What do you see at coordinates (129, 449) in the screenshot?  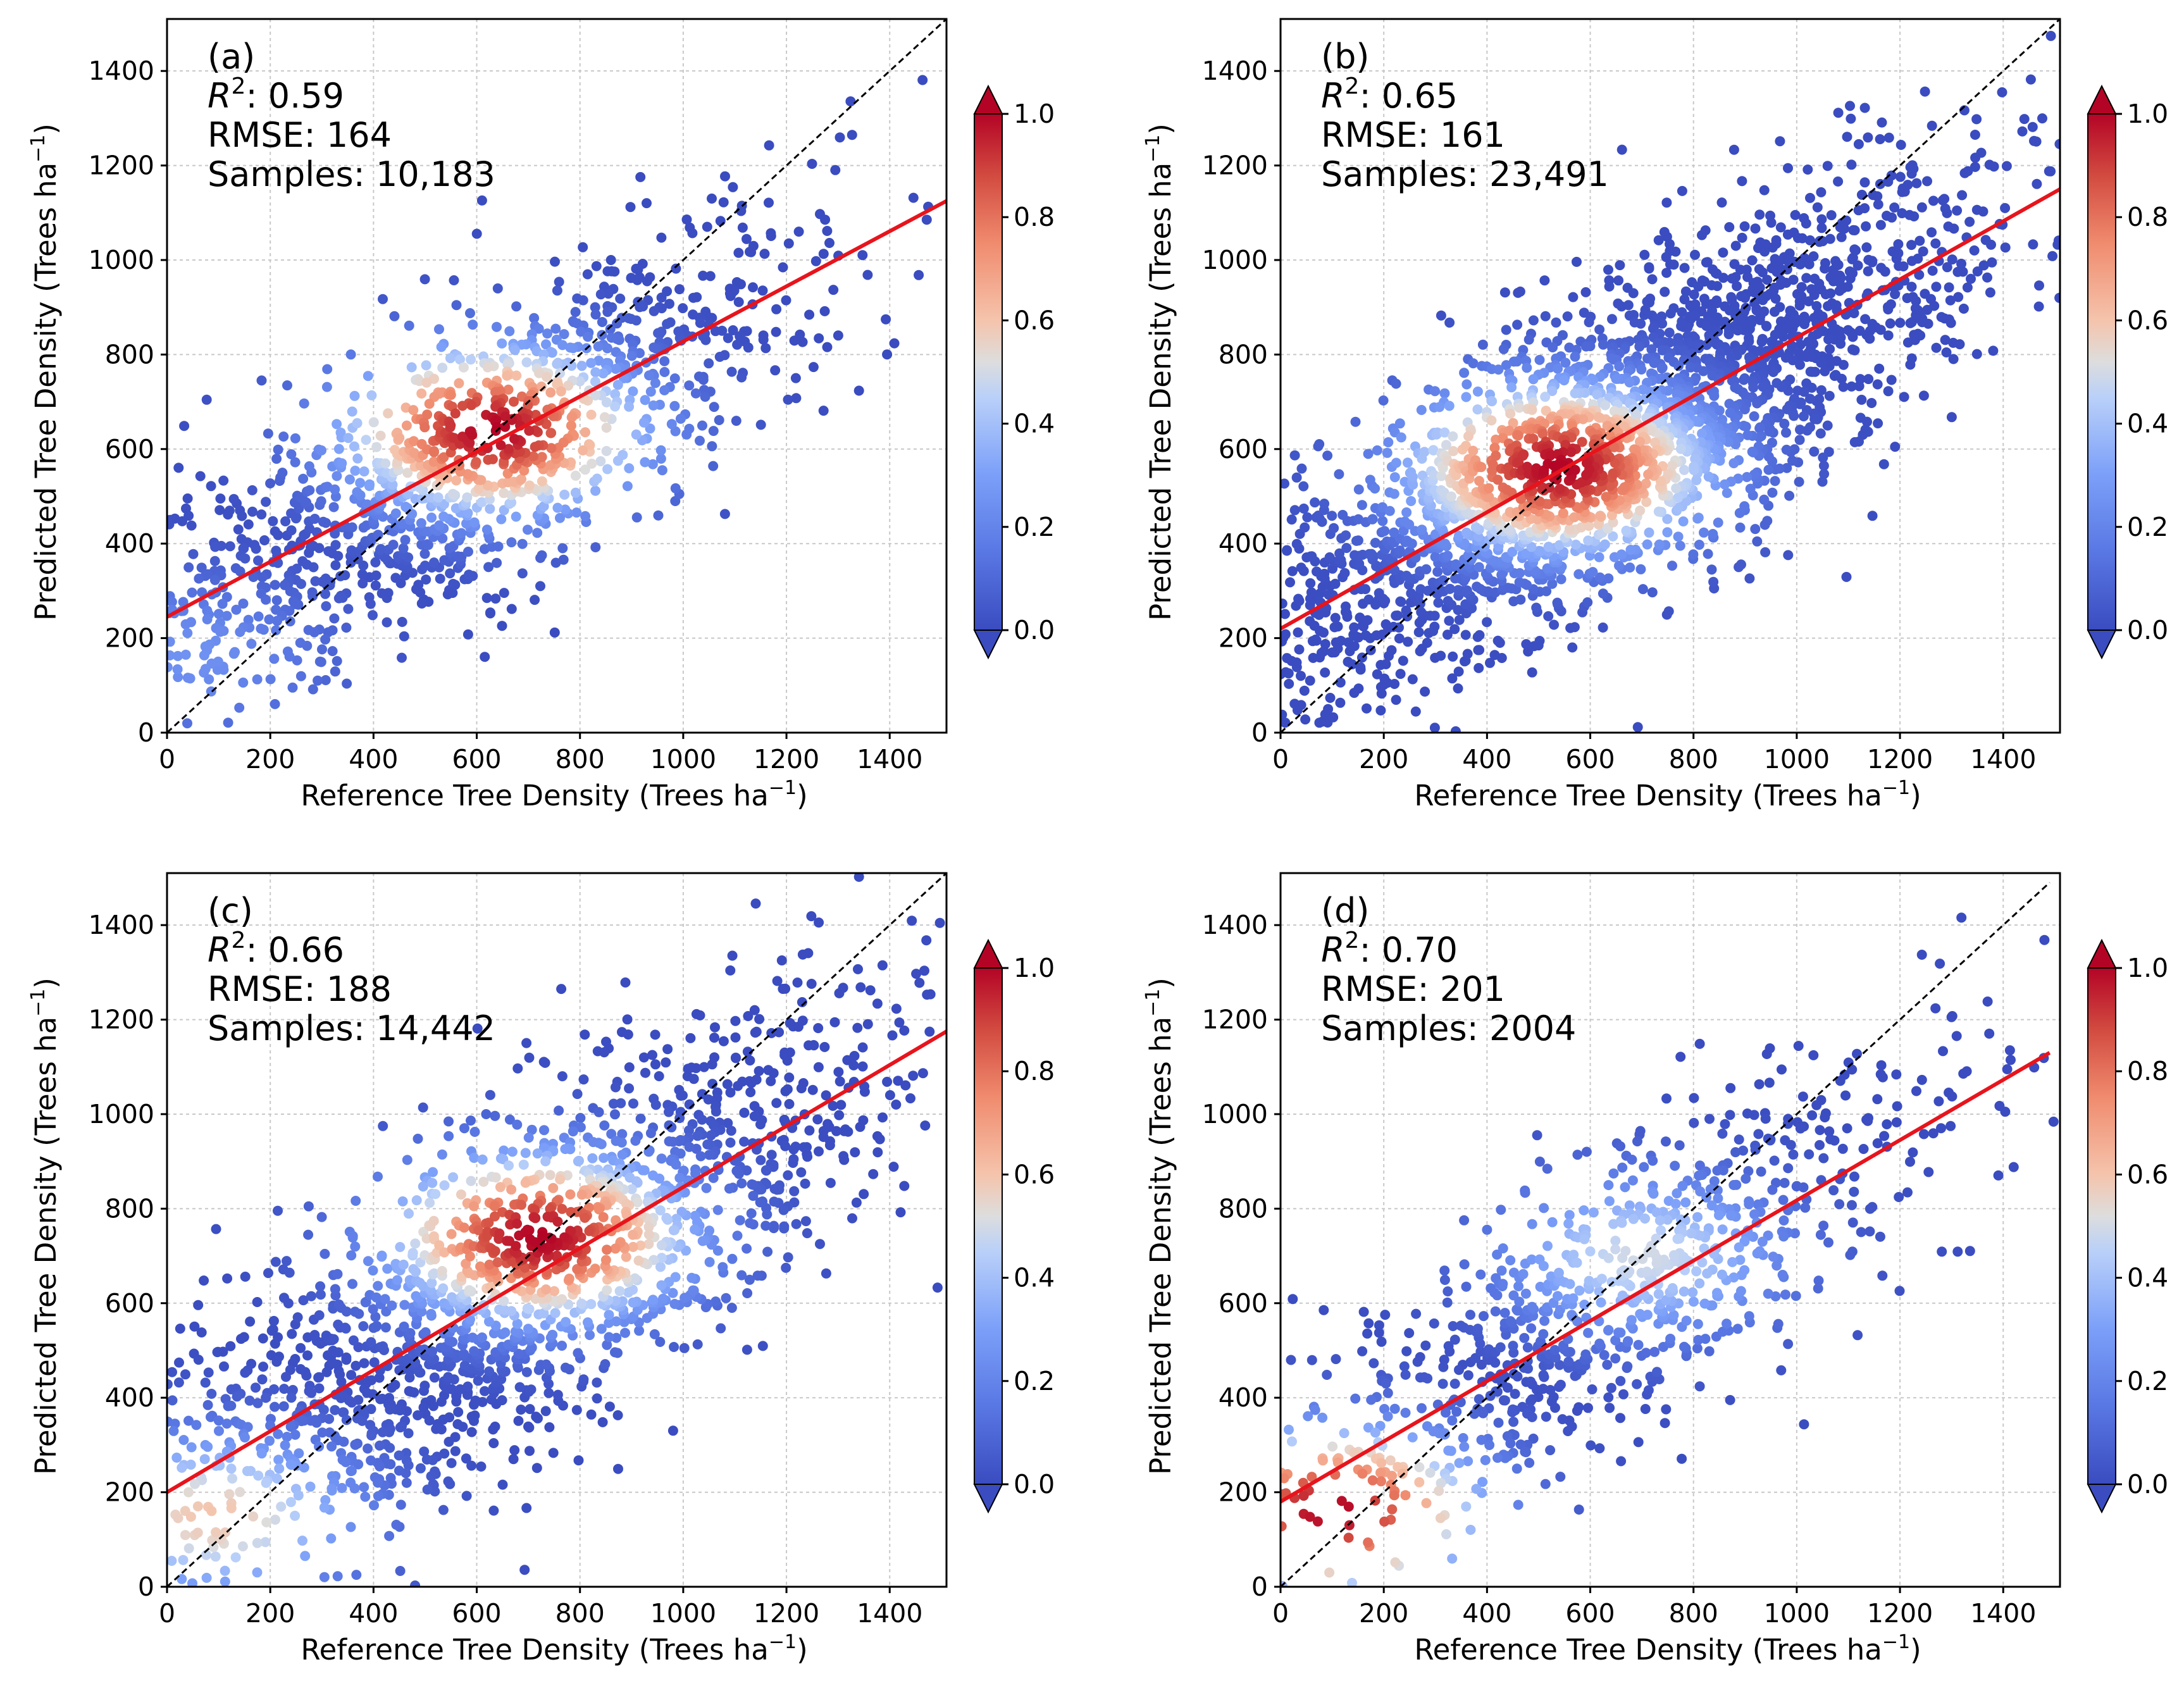 I see `y-tick-label: 600` at bounding box center [129, 449].